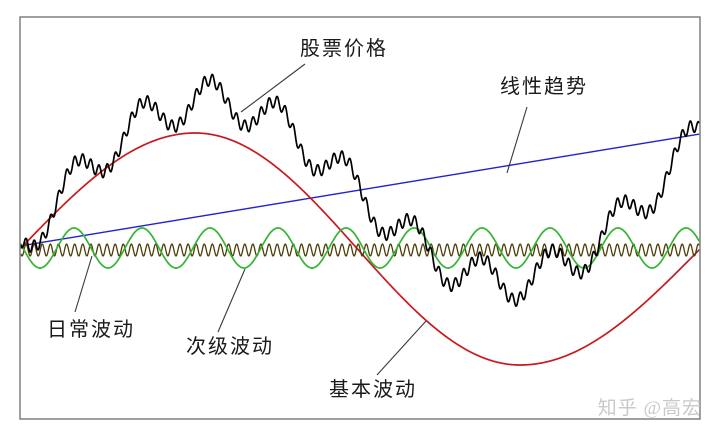 Image resolution: width=720 pixels, height=441 pixels. Describe the element at coordinates (649, 408) in the screenshot. I see `watermark: 知乎 @高宏` at that location.